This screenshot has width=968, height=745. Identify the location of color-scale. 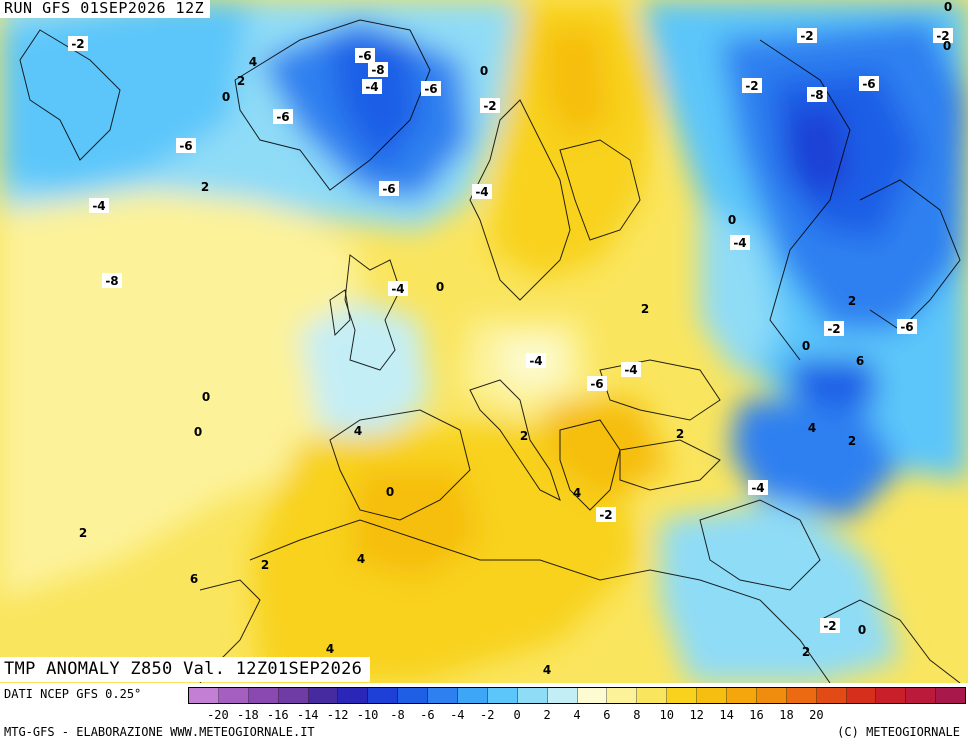
(577, 695).